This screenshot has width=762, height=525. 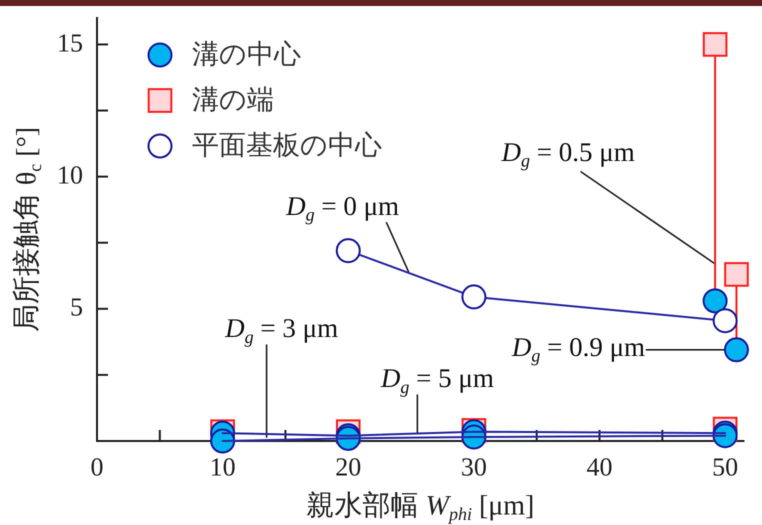 What do you see at coordinates (348, 467) in the screenshot?
I see `x-tick-label: 20` at bounding box center [348, 467].